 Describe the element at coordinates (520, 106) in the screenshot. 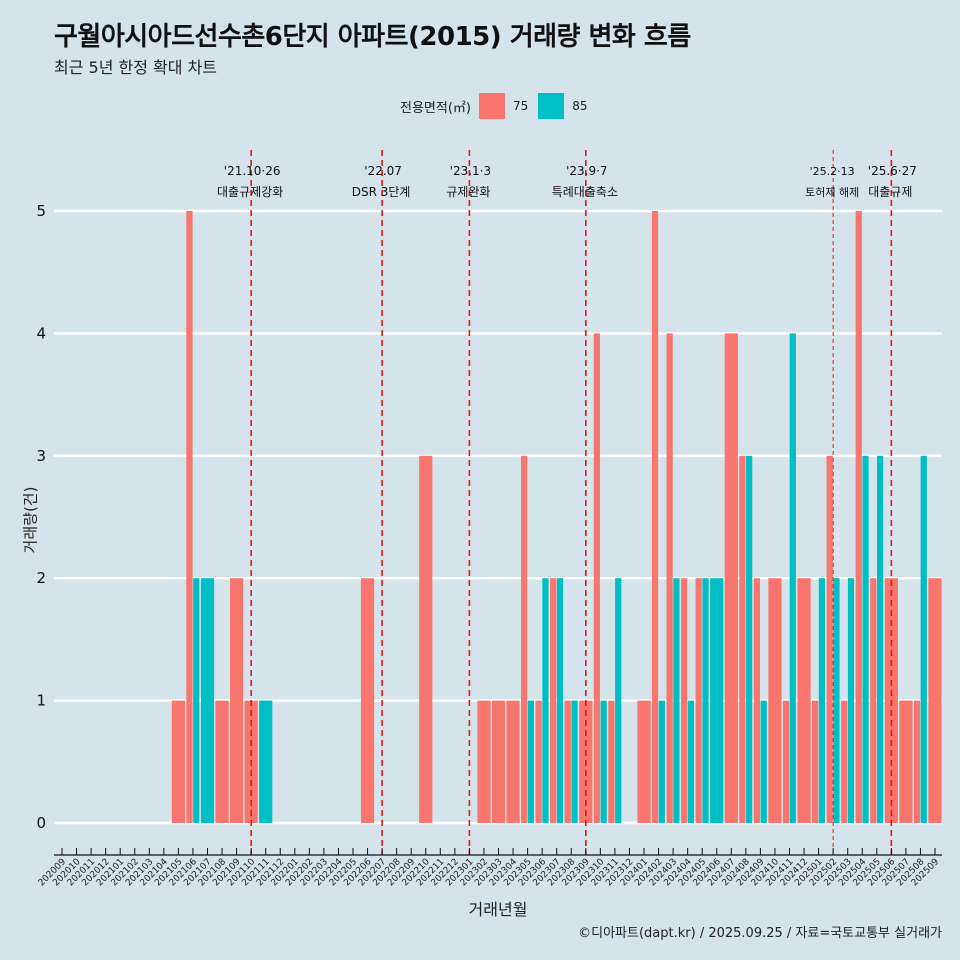

I see `legend-label-75: 75` at that location.